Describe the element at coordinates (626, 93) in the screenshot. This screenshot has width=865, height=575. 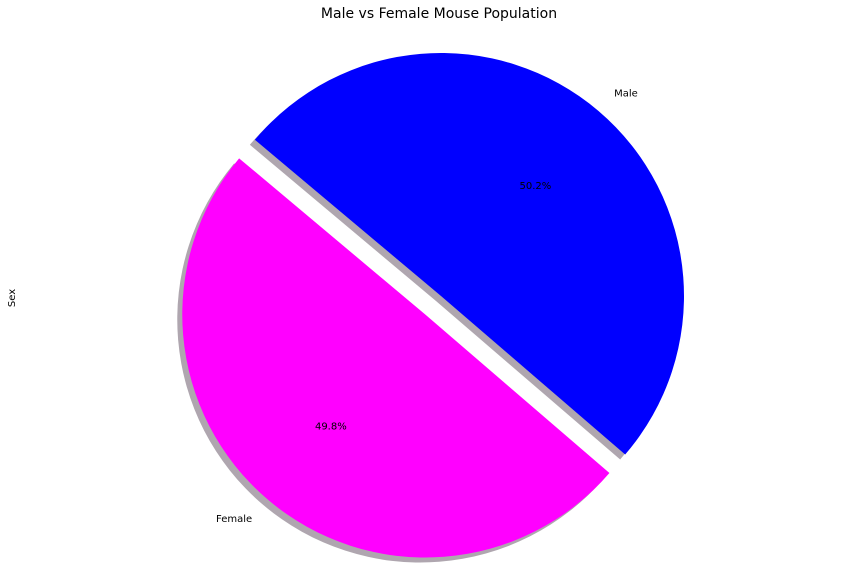
I see `slice-label-male: Male` at that location.